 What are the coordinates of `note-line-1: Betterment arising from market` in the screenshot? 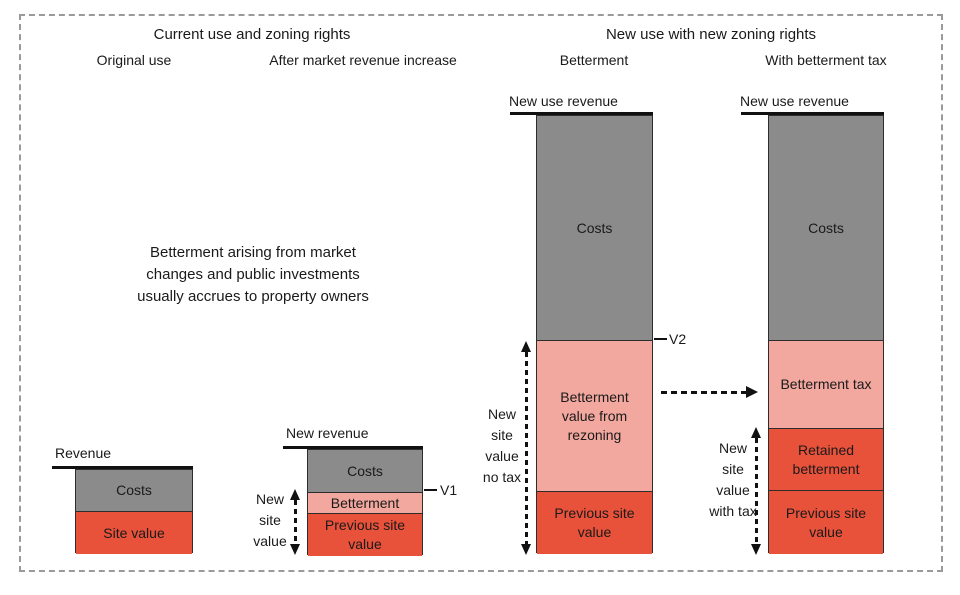 It's located at (253, 252).